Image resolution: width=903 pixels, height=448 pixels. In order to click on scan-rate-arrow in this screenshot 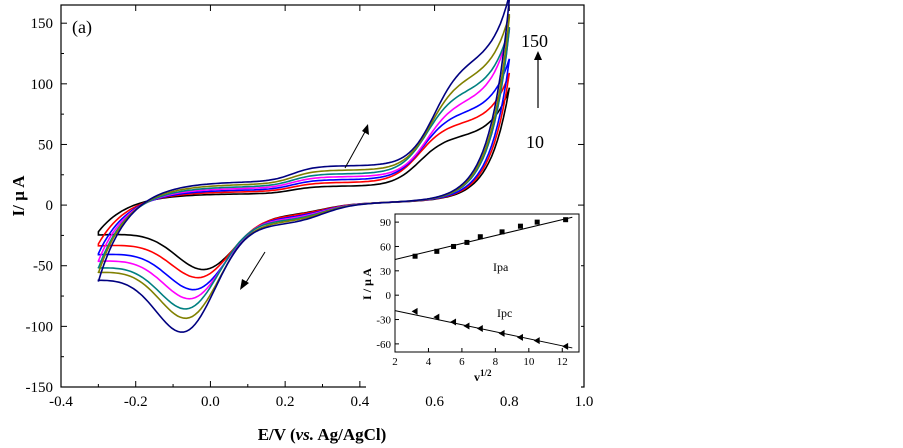, I will do `click(538, 79)`.